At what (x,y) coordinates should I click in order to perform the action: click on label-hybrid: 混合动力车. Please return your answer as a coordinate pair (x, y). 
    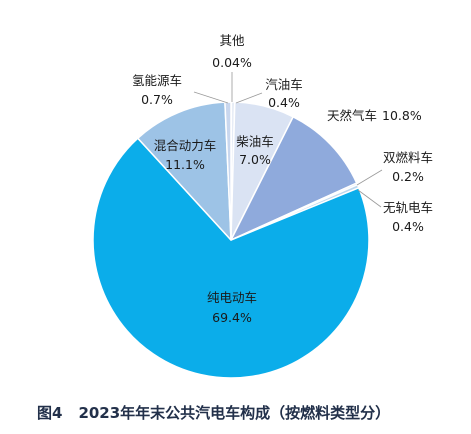
    Looking at the image, I should click on (185, 145).